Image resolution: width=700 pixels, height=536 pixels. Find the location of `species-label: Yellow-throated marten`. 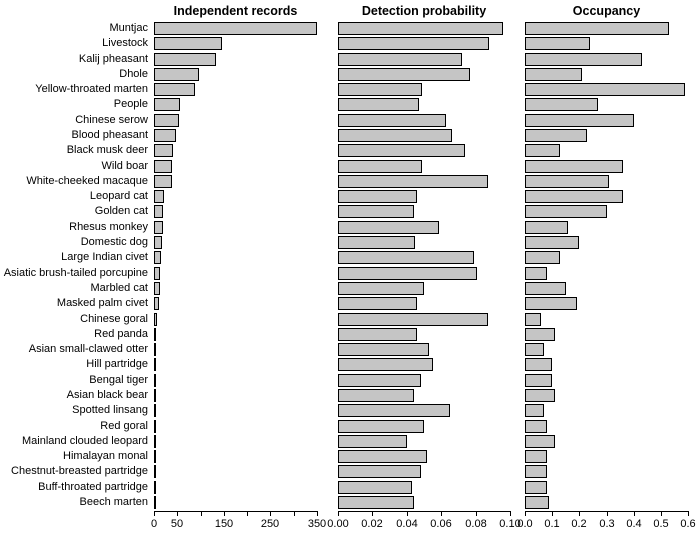

species-label: Yellow-throated marten is located at coordinates (91, 89).